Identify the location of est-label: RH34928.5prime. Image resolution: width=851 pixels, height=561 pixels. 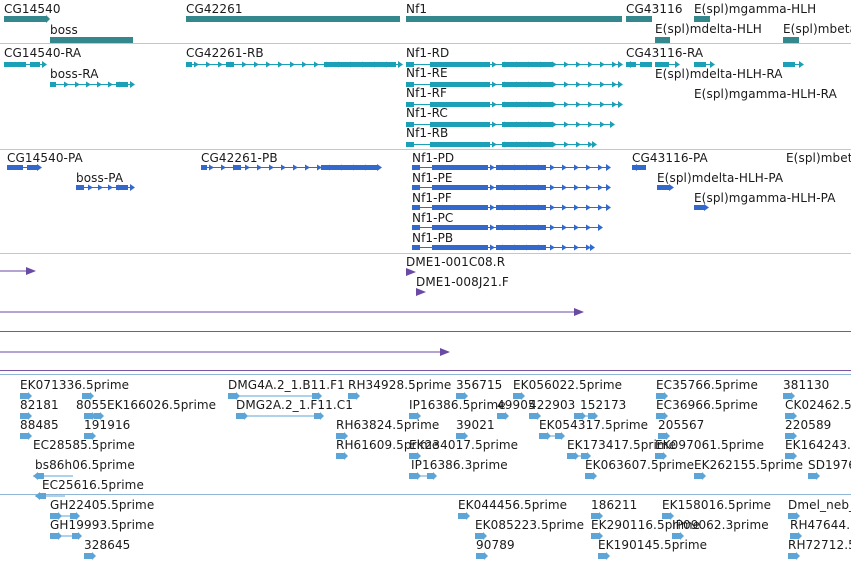
(400, 385).